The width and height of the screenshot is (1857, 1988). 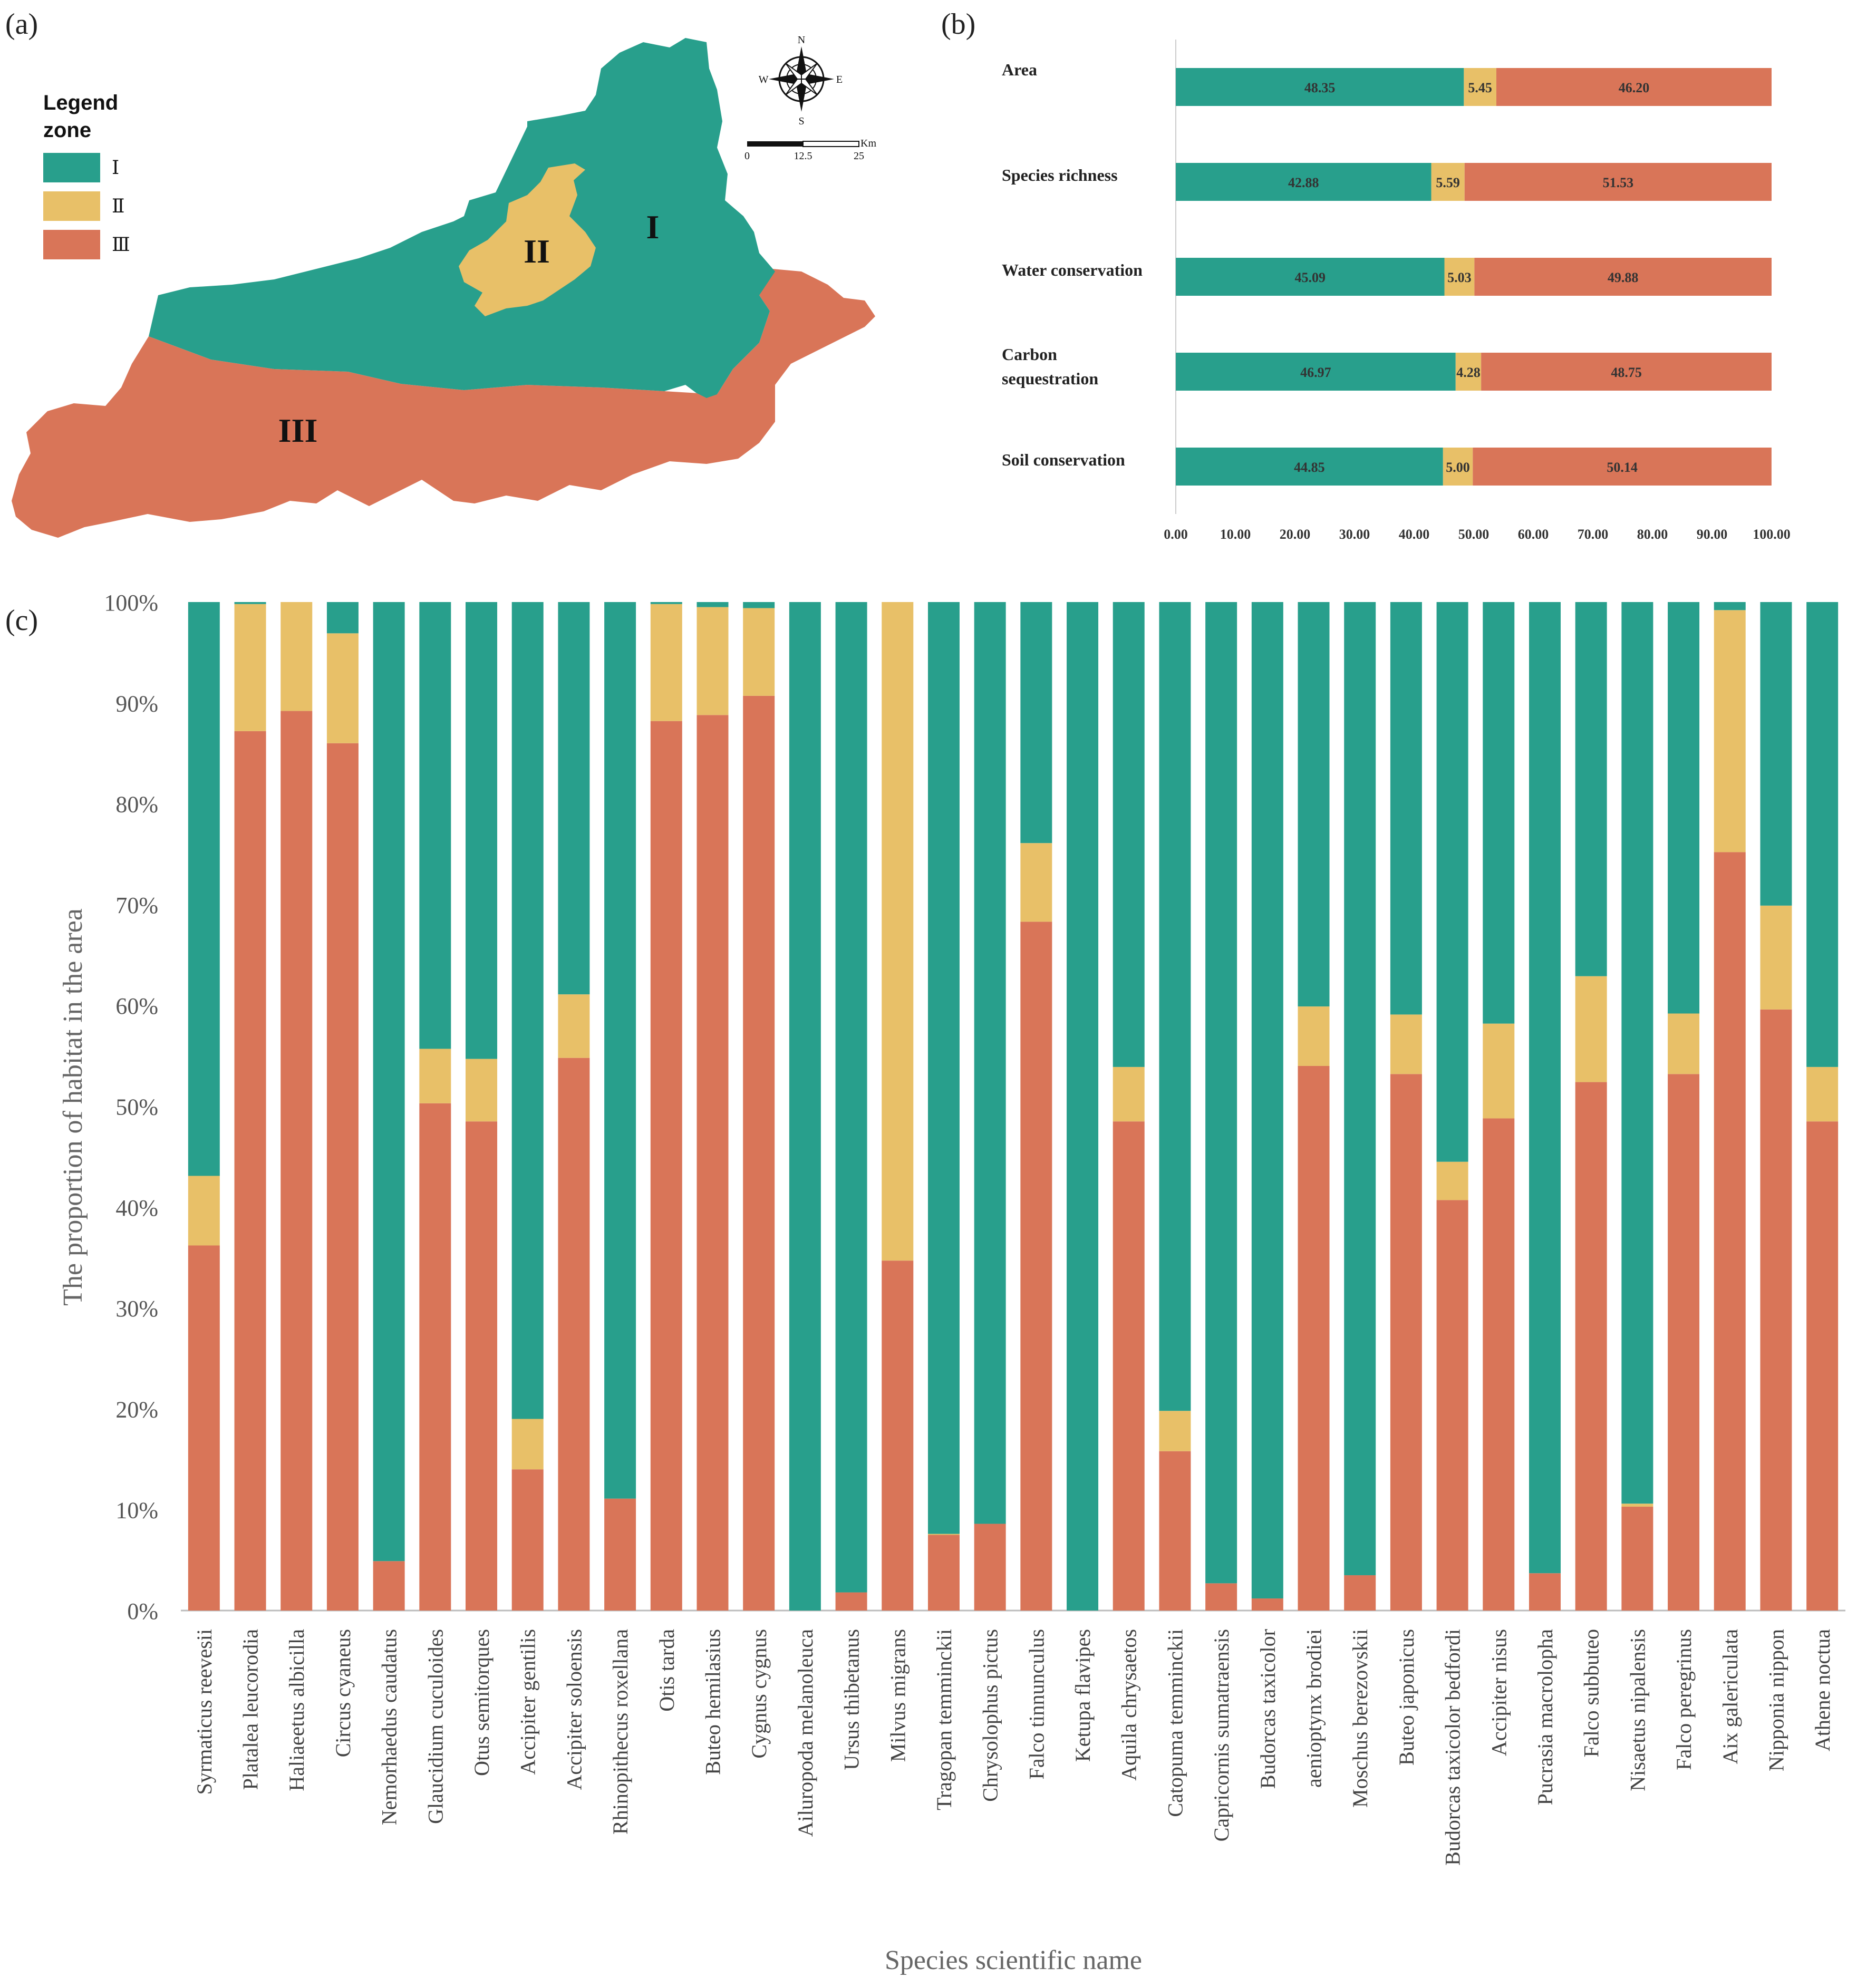 I want to click on compass-w: W, so click(x=764, y=80).